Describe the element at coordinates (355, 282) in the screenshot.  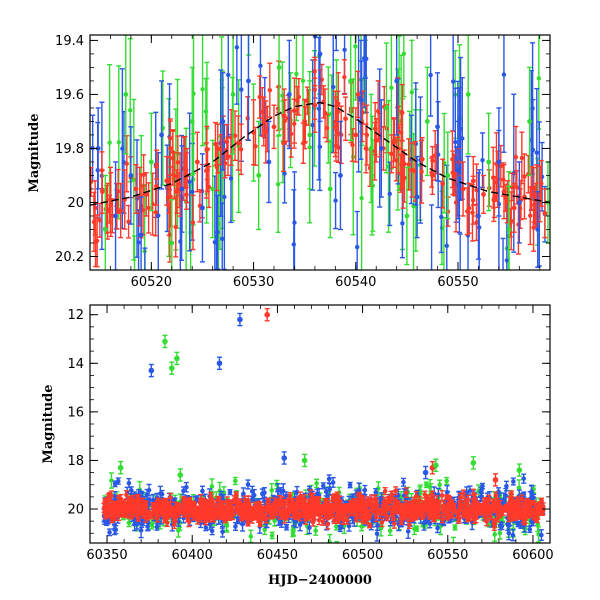
I see `x-tick-label: 60540` at that location.